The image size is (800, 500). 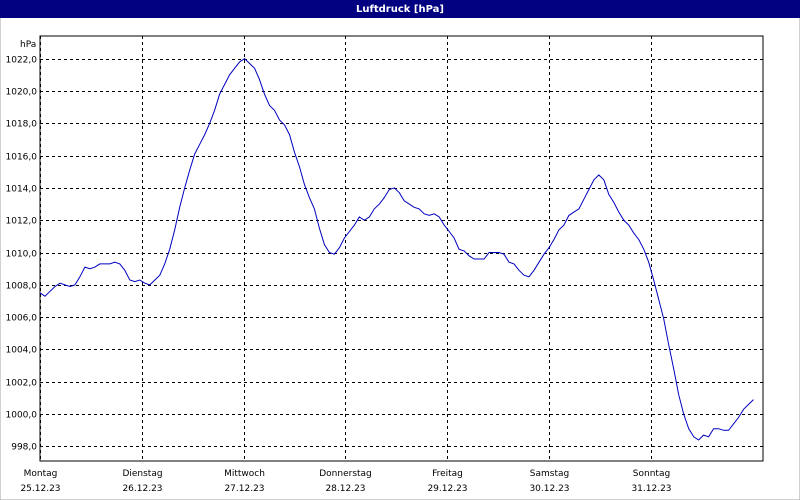 I want to click on y-tick-label: 1016,0, so click(x=22, y=158).